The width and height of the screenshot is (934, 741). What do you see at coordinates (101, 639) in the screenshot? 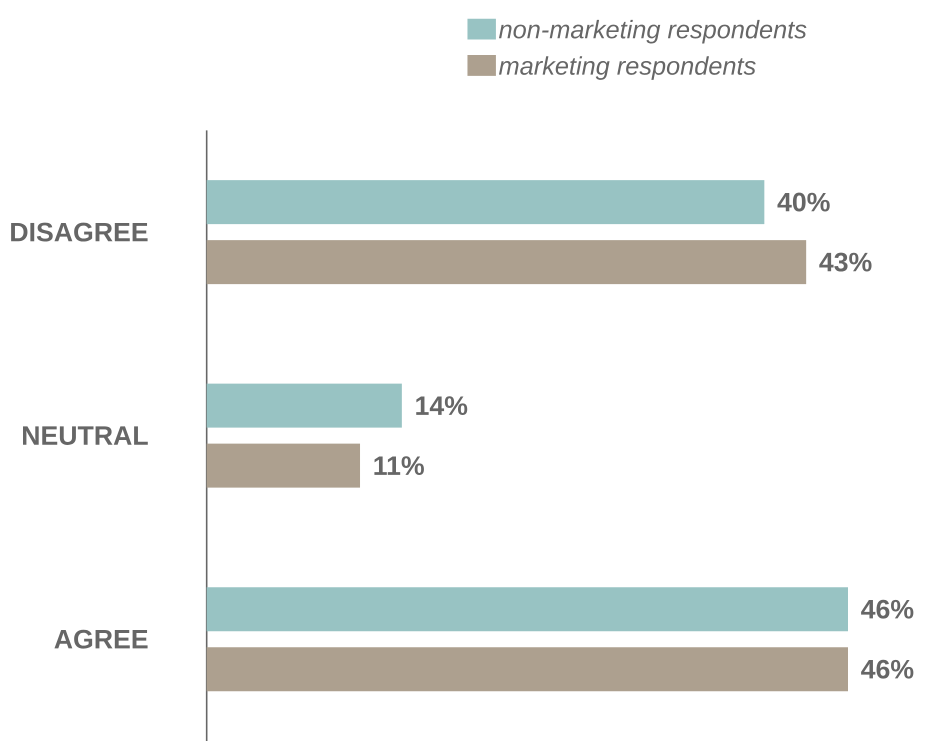
I see `y-tick-label: AGREE` at bounding box center [101, 639].